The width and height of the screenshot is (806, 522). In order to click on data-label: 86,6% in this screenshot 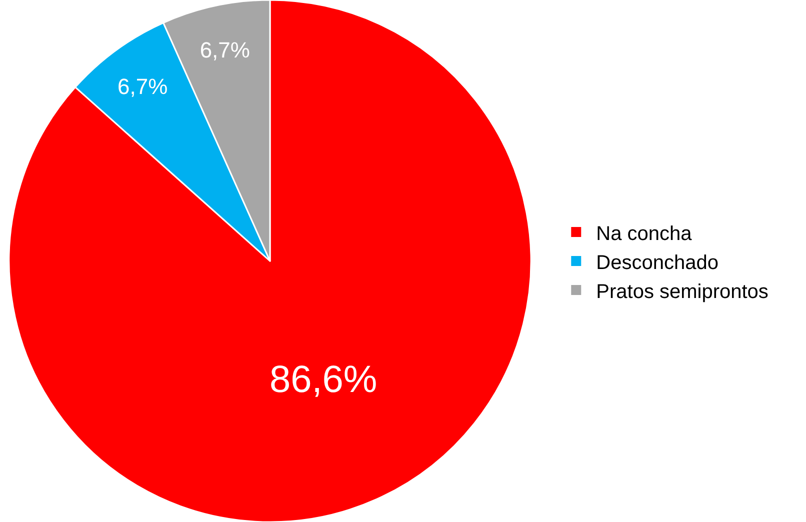, I will do `click(323, 380)`.